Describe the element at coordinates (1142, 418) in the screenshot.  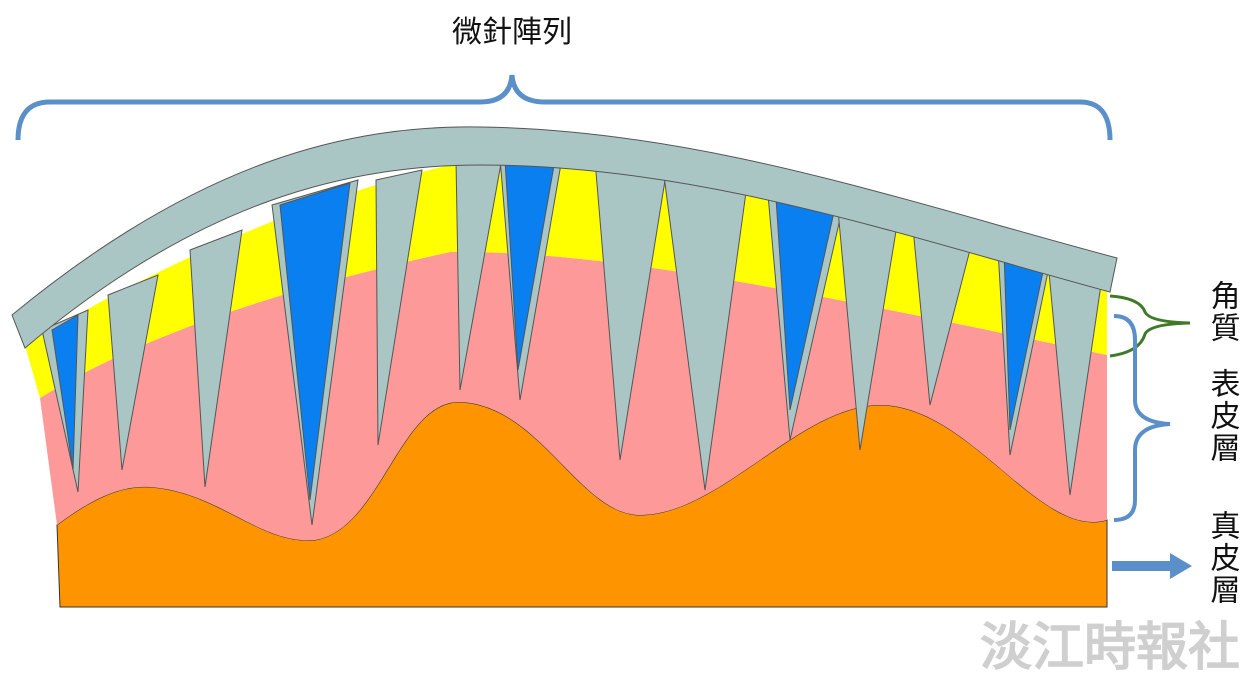
I see `epidermis-brace` at that location.